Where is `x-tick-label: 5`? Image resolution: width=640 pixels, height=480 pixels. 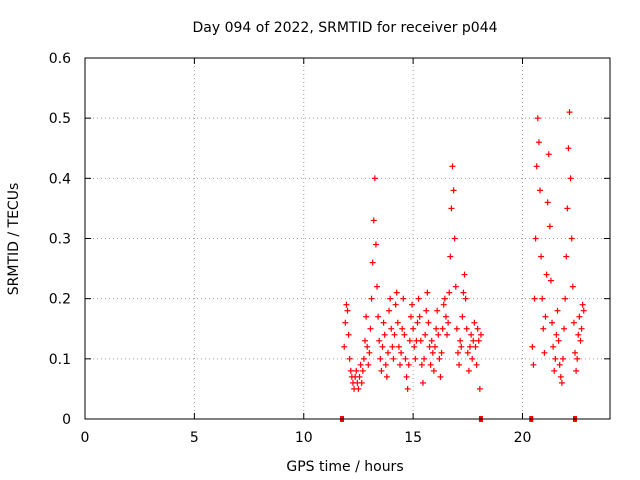
x-tick-label: 5 is located at coordinates (194, 438).